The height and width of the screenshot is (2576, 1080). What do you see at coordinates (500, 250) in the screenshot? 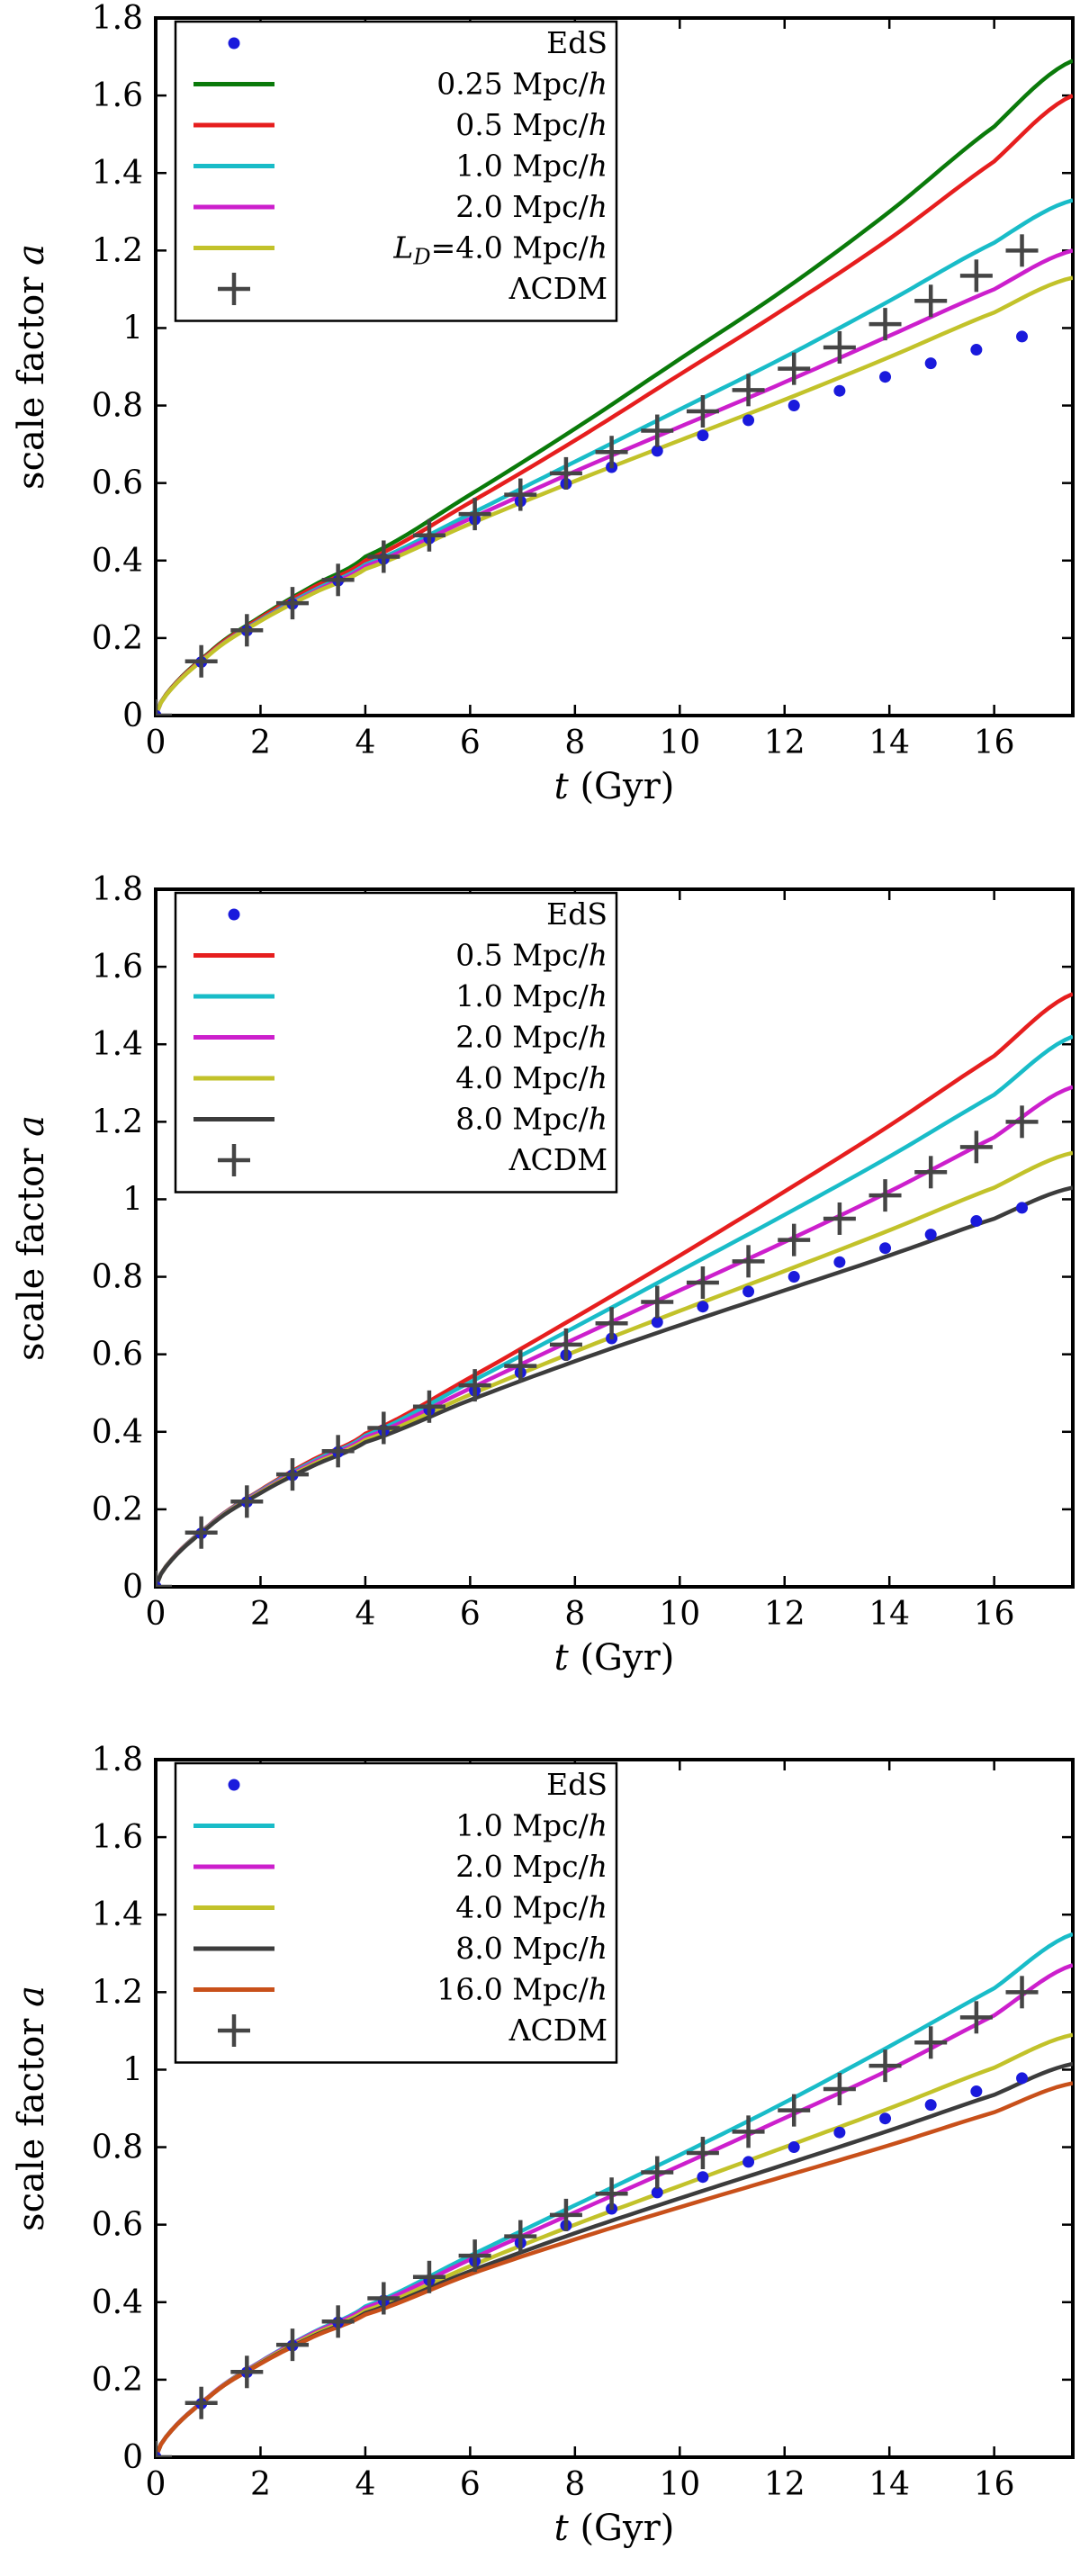
I see `legend-label: LD=4.0 Mpc/h` at bounding box center [500, 250].